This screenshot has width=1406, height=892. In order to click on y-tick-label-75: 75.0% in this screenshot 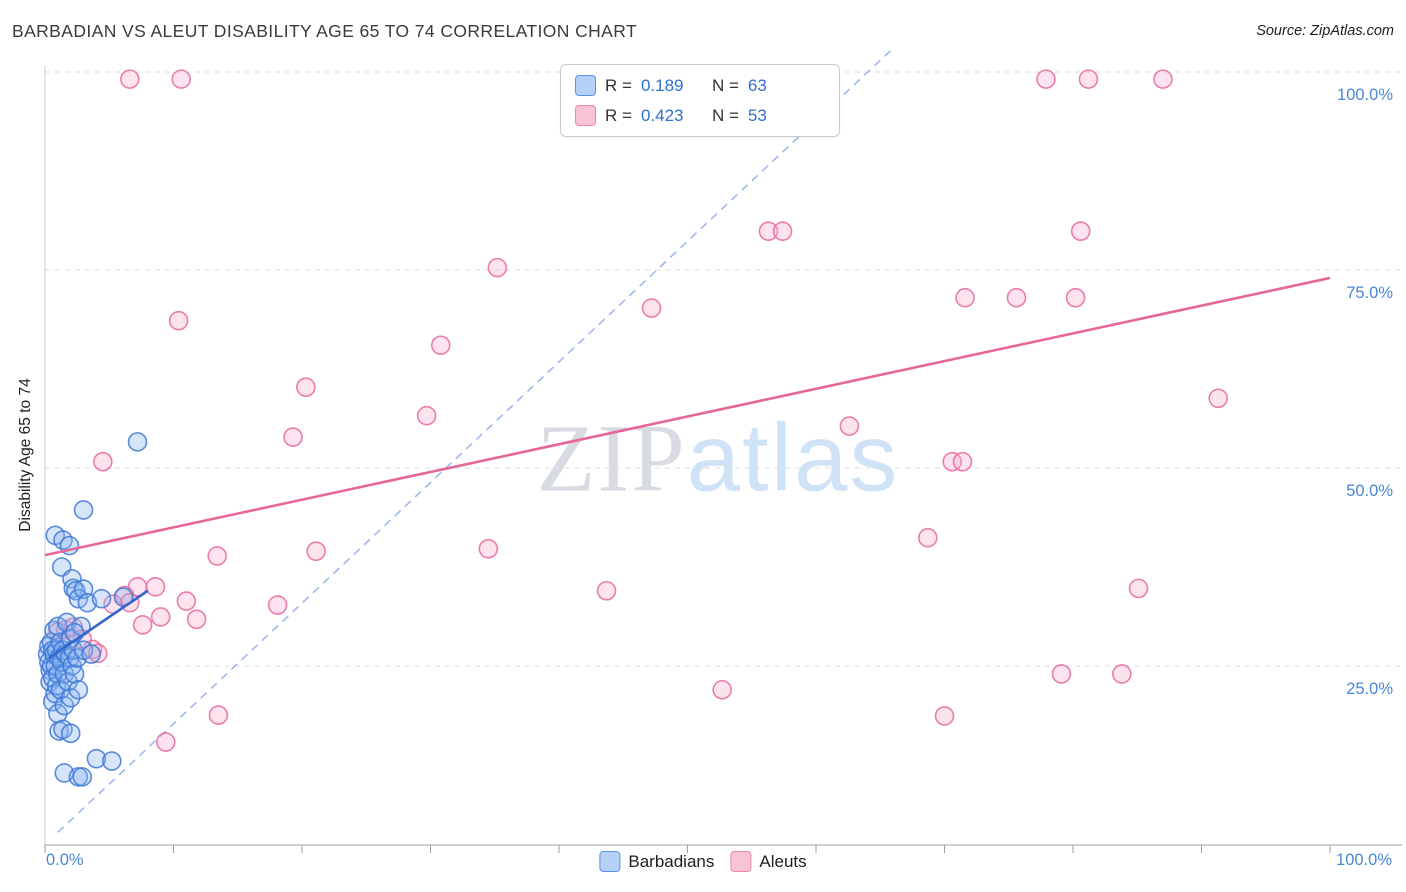, I will do `click(1369, 293)`.